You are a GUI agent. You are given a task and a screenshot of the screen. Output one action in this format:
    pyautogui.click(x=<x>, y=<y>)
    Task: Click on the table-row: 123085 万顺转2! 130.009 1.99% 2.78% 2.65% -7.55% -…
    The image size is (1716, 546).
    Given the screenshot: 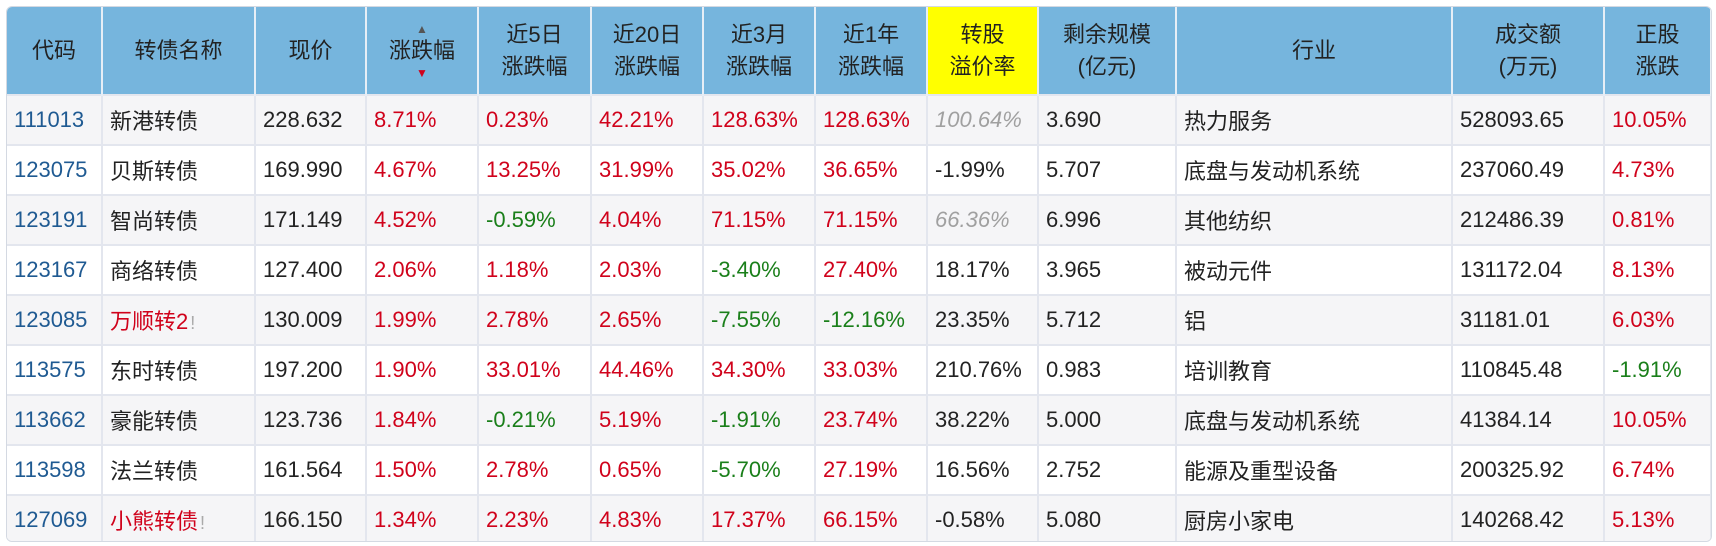 What is the action you would take?
    pyautogui.click(x=859, y=319)
    